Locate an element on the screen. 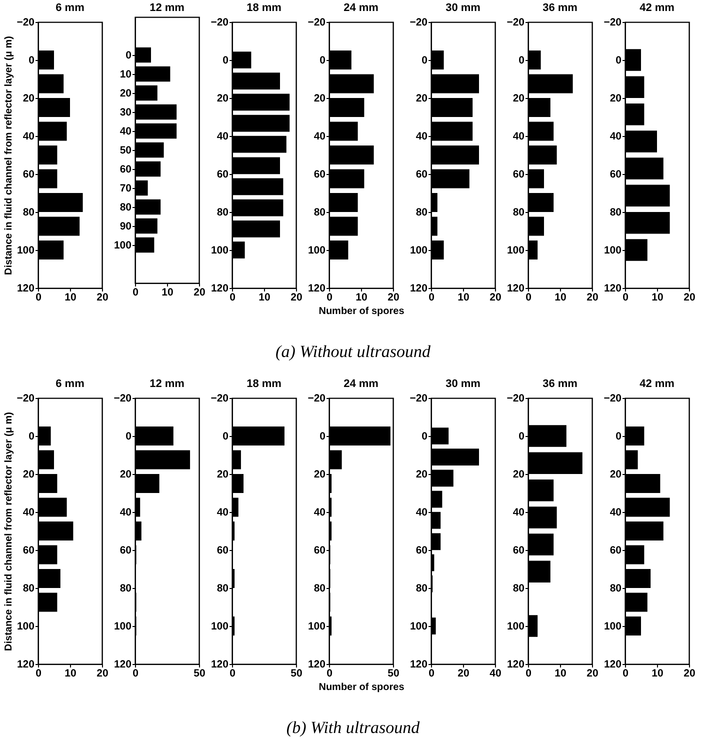 Image resolution: width=710 pixels, height=751 pixels. text: (a) Without ultrasound is located at coordinates (353, 352).